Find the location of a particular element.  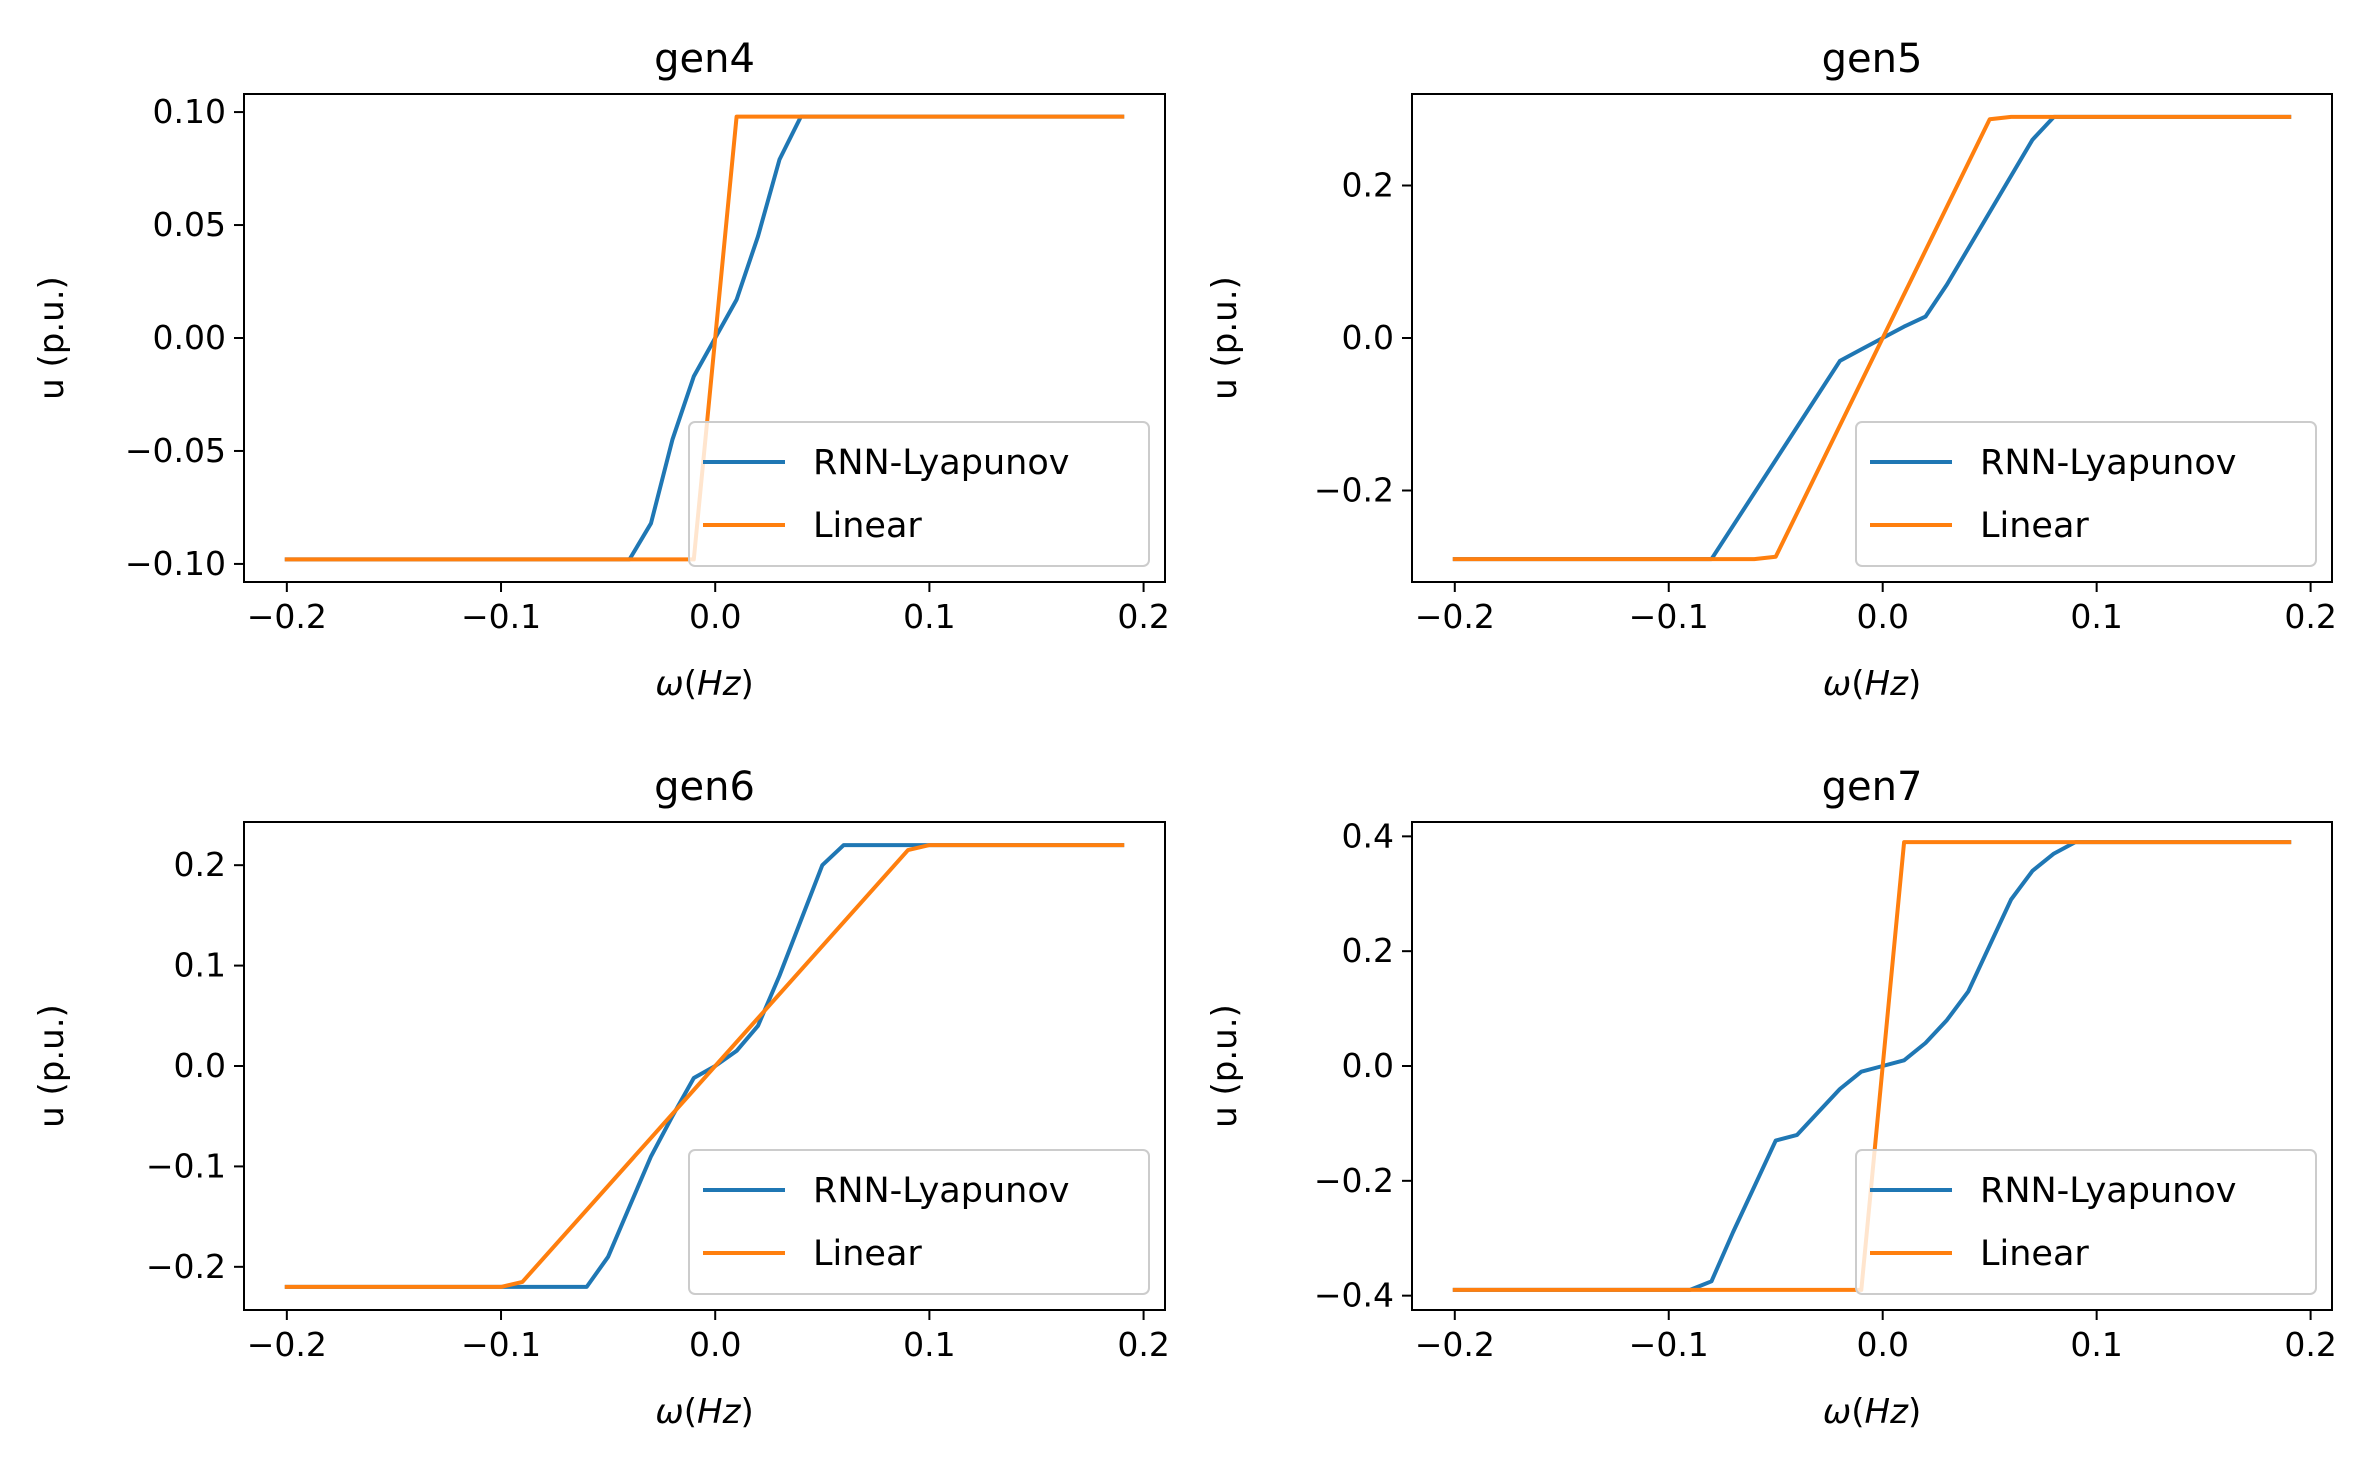

y-tick-label: −0.4 is located at coordinates (1354, 1295).